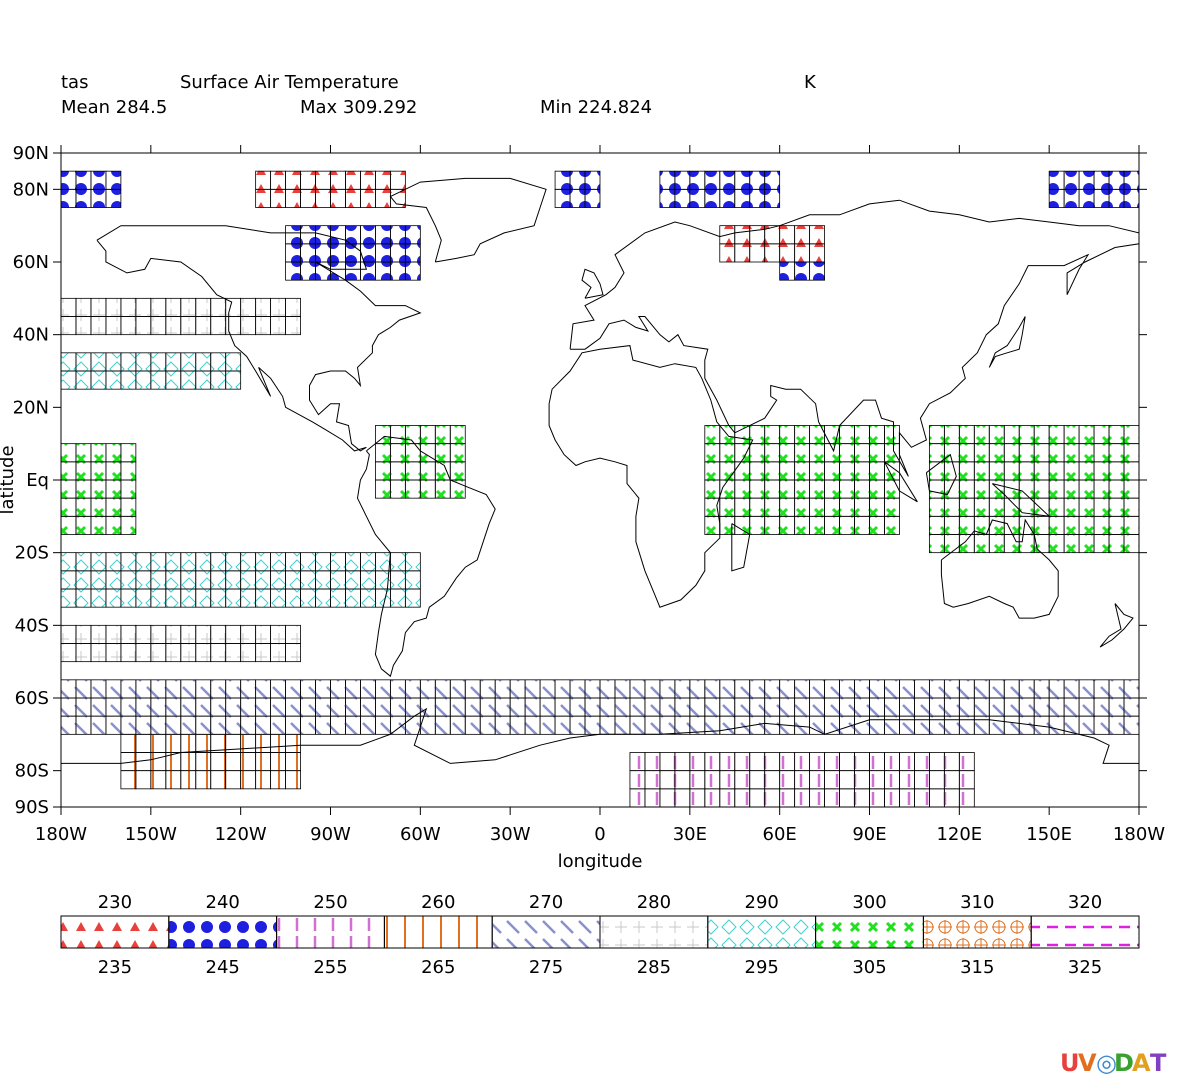 This screenshot has height=1091, width=1200. What do you see at coordinates (1116, 625) in the screenshot?
I see `coastline` at bounding box center [1116, 625].